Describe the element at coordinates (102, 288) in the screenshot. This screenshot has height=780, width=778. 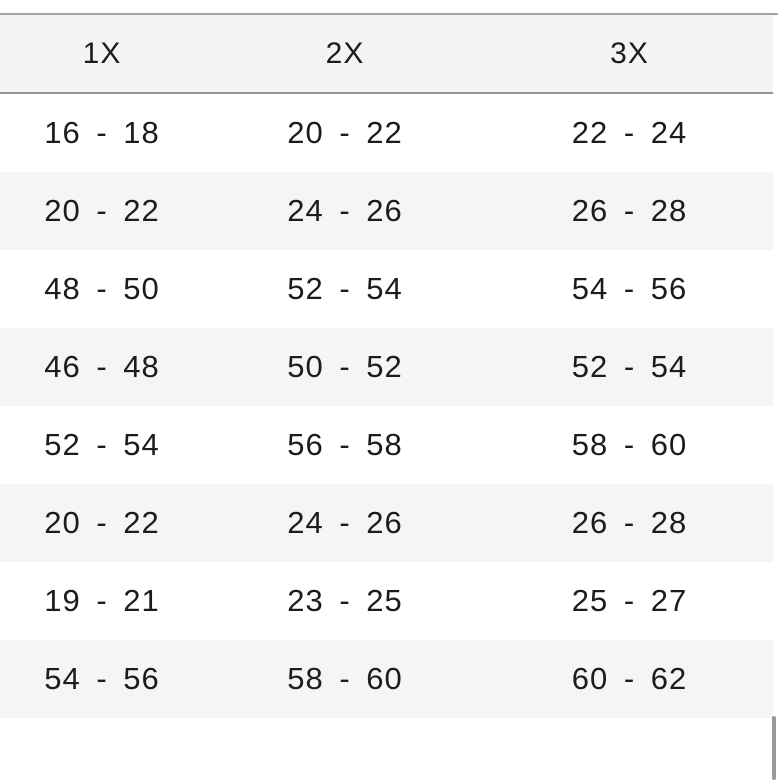
I see `size-cell: 48 - 50` at that location.